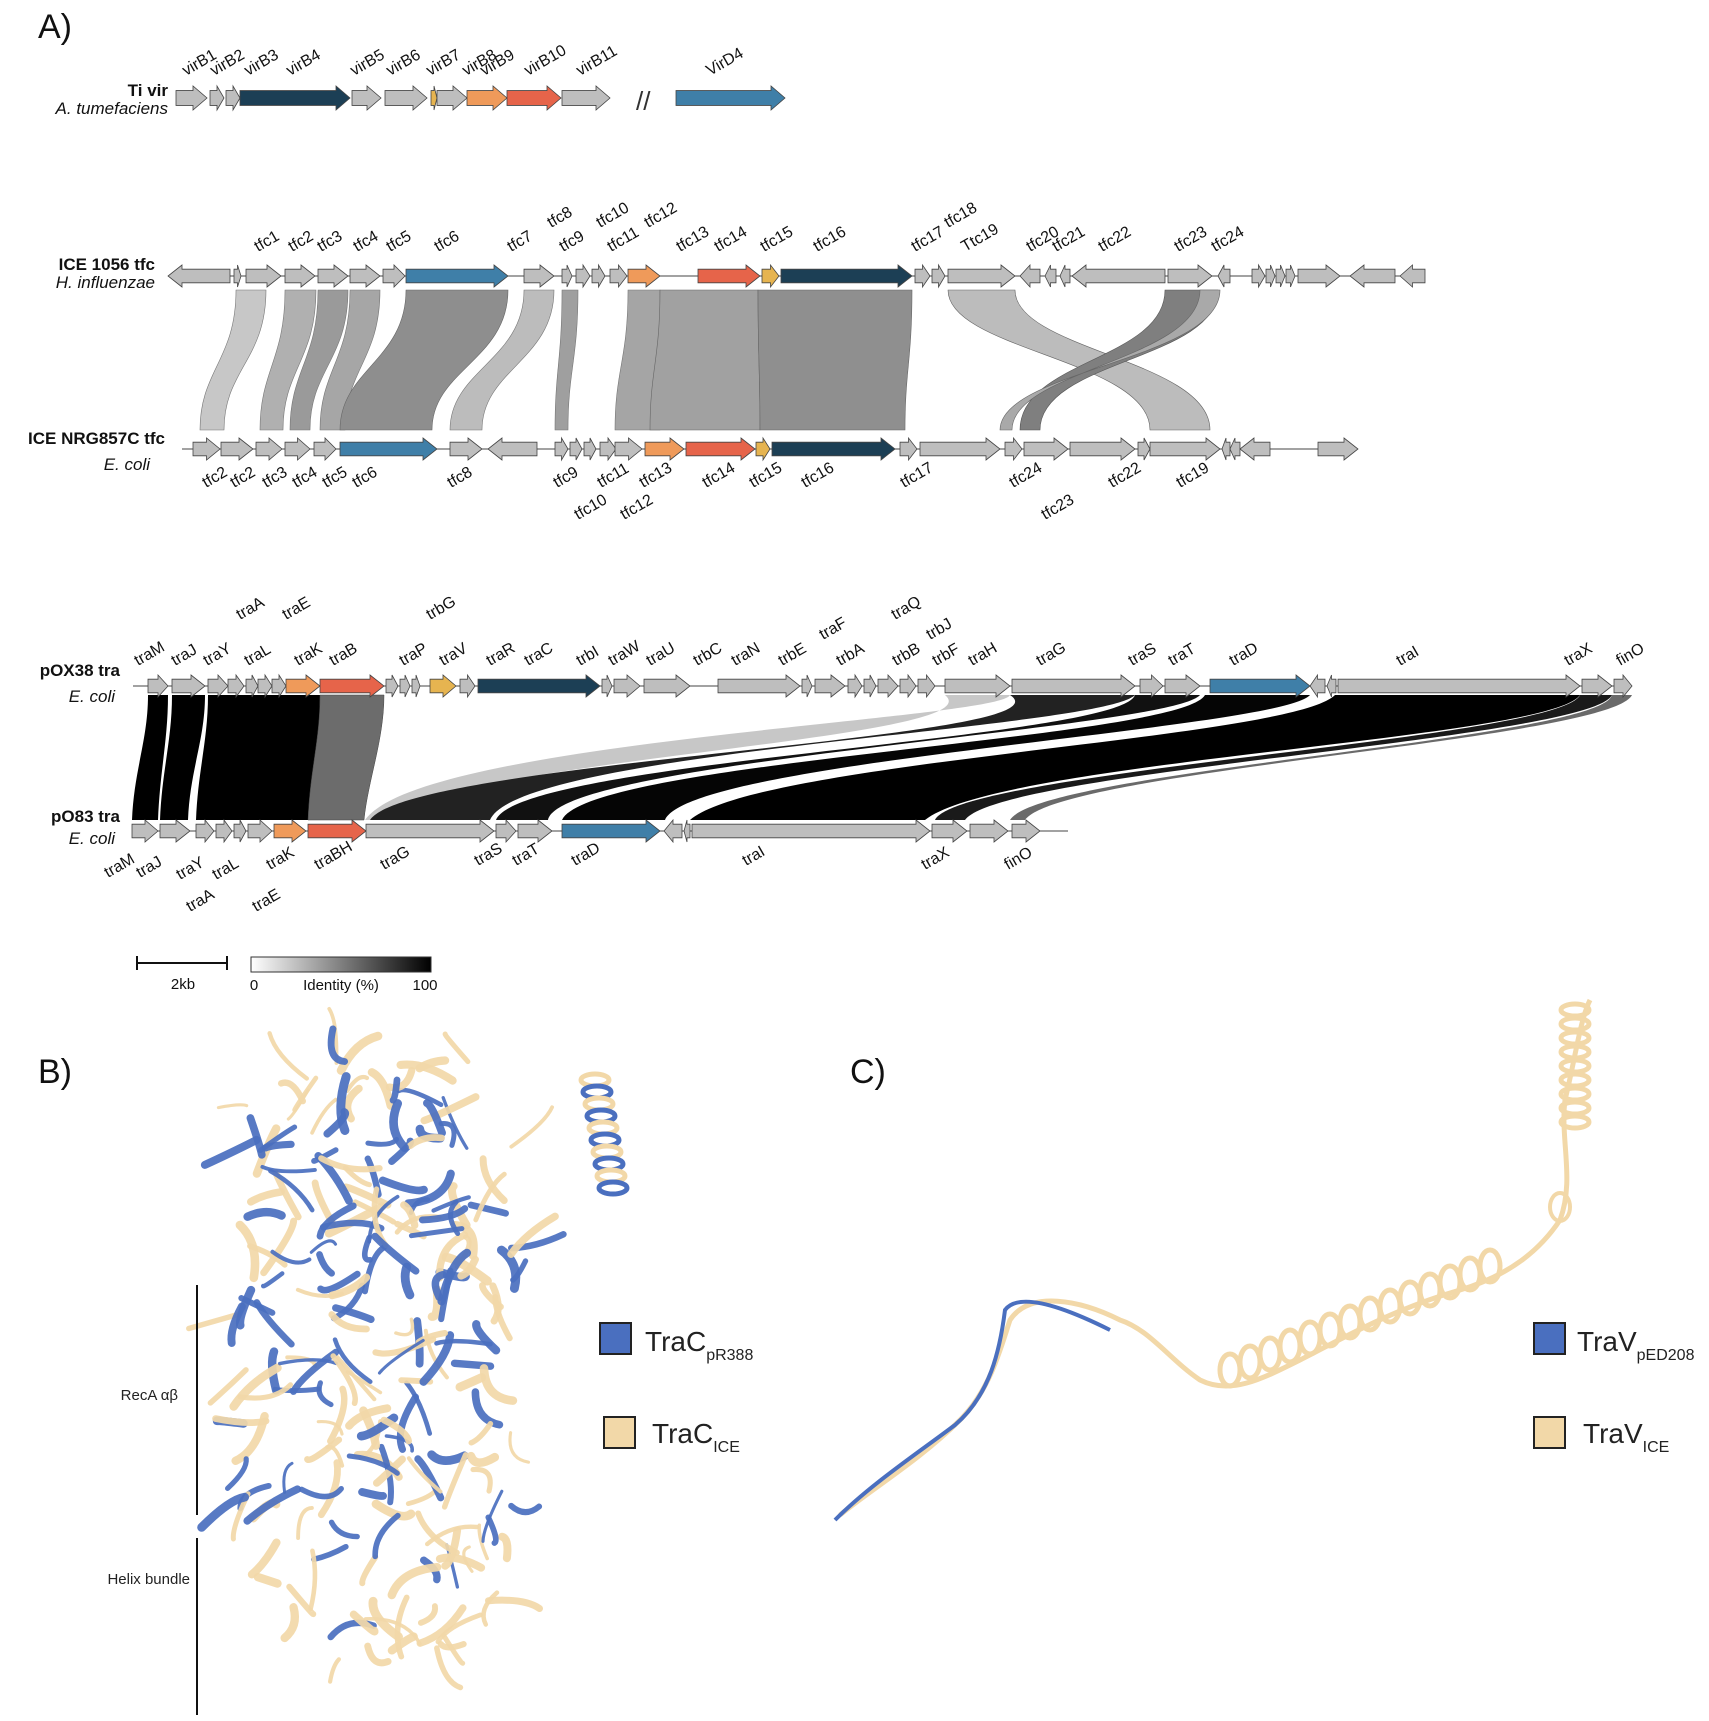 This screenshot has width=1709, height=1721. Describe the element at coordinates (305, 478) in the screenshot. I see `label-nrg-3: tfc4` at that location.